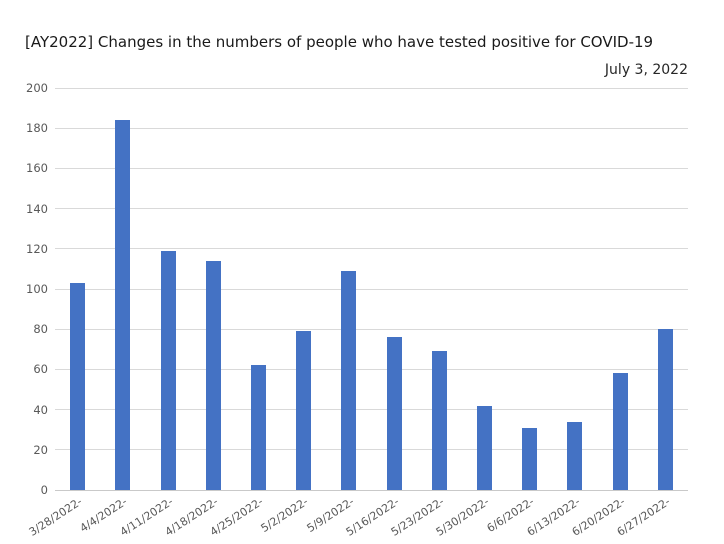 This screenshot has height=544, width=724. What do you see at coordinates (37, 248) in the screenshot?
I see `y-tick-label: 120` at bounding box center [37, 248].